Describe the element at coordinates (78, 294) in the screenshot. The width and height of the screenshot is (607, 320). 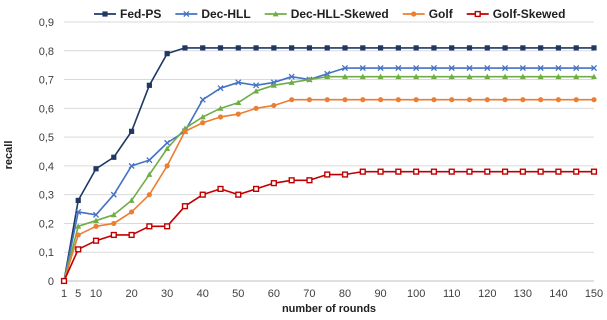
I see `x-tick-label: 5` at that location.